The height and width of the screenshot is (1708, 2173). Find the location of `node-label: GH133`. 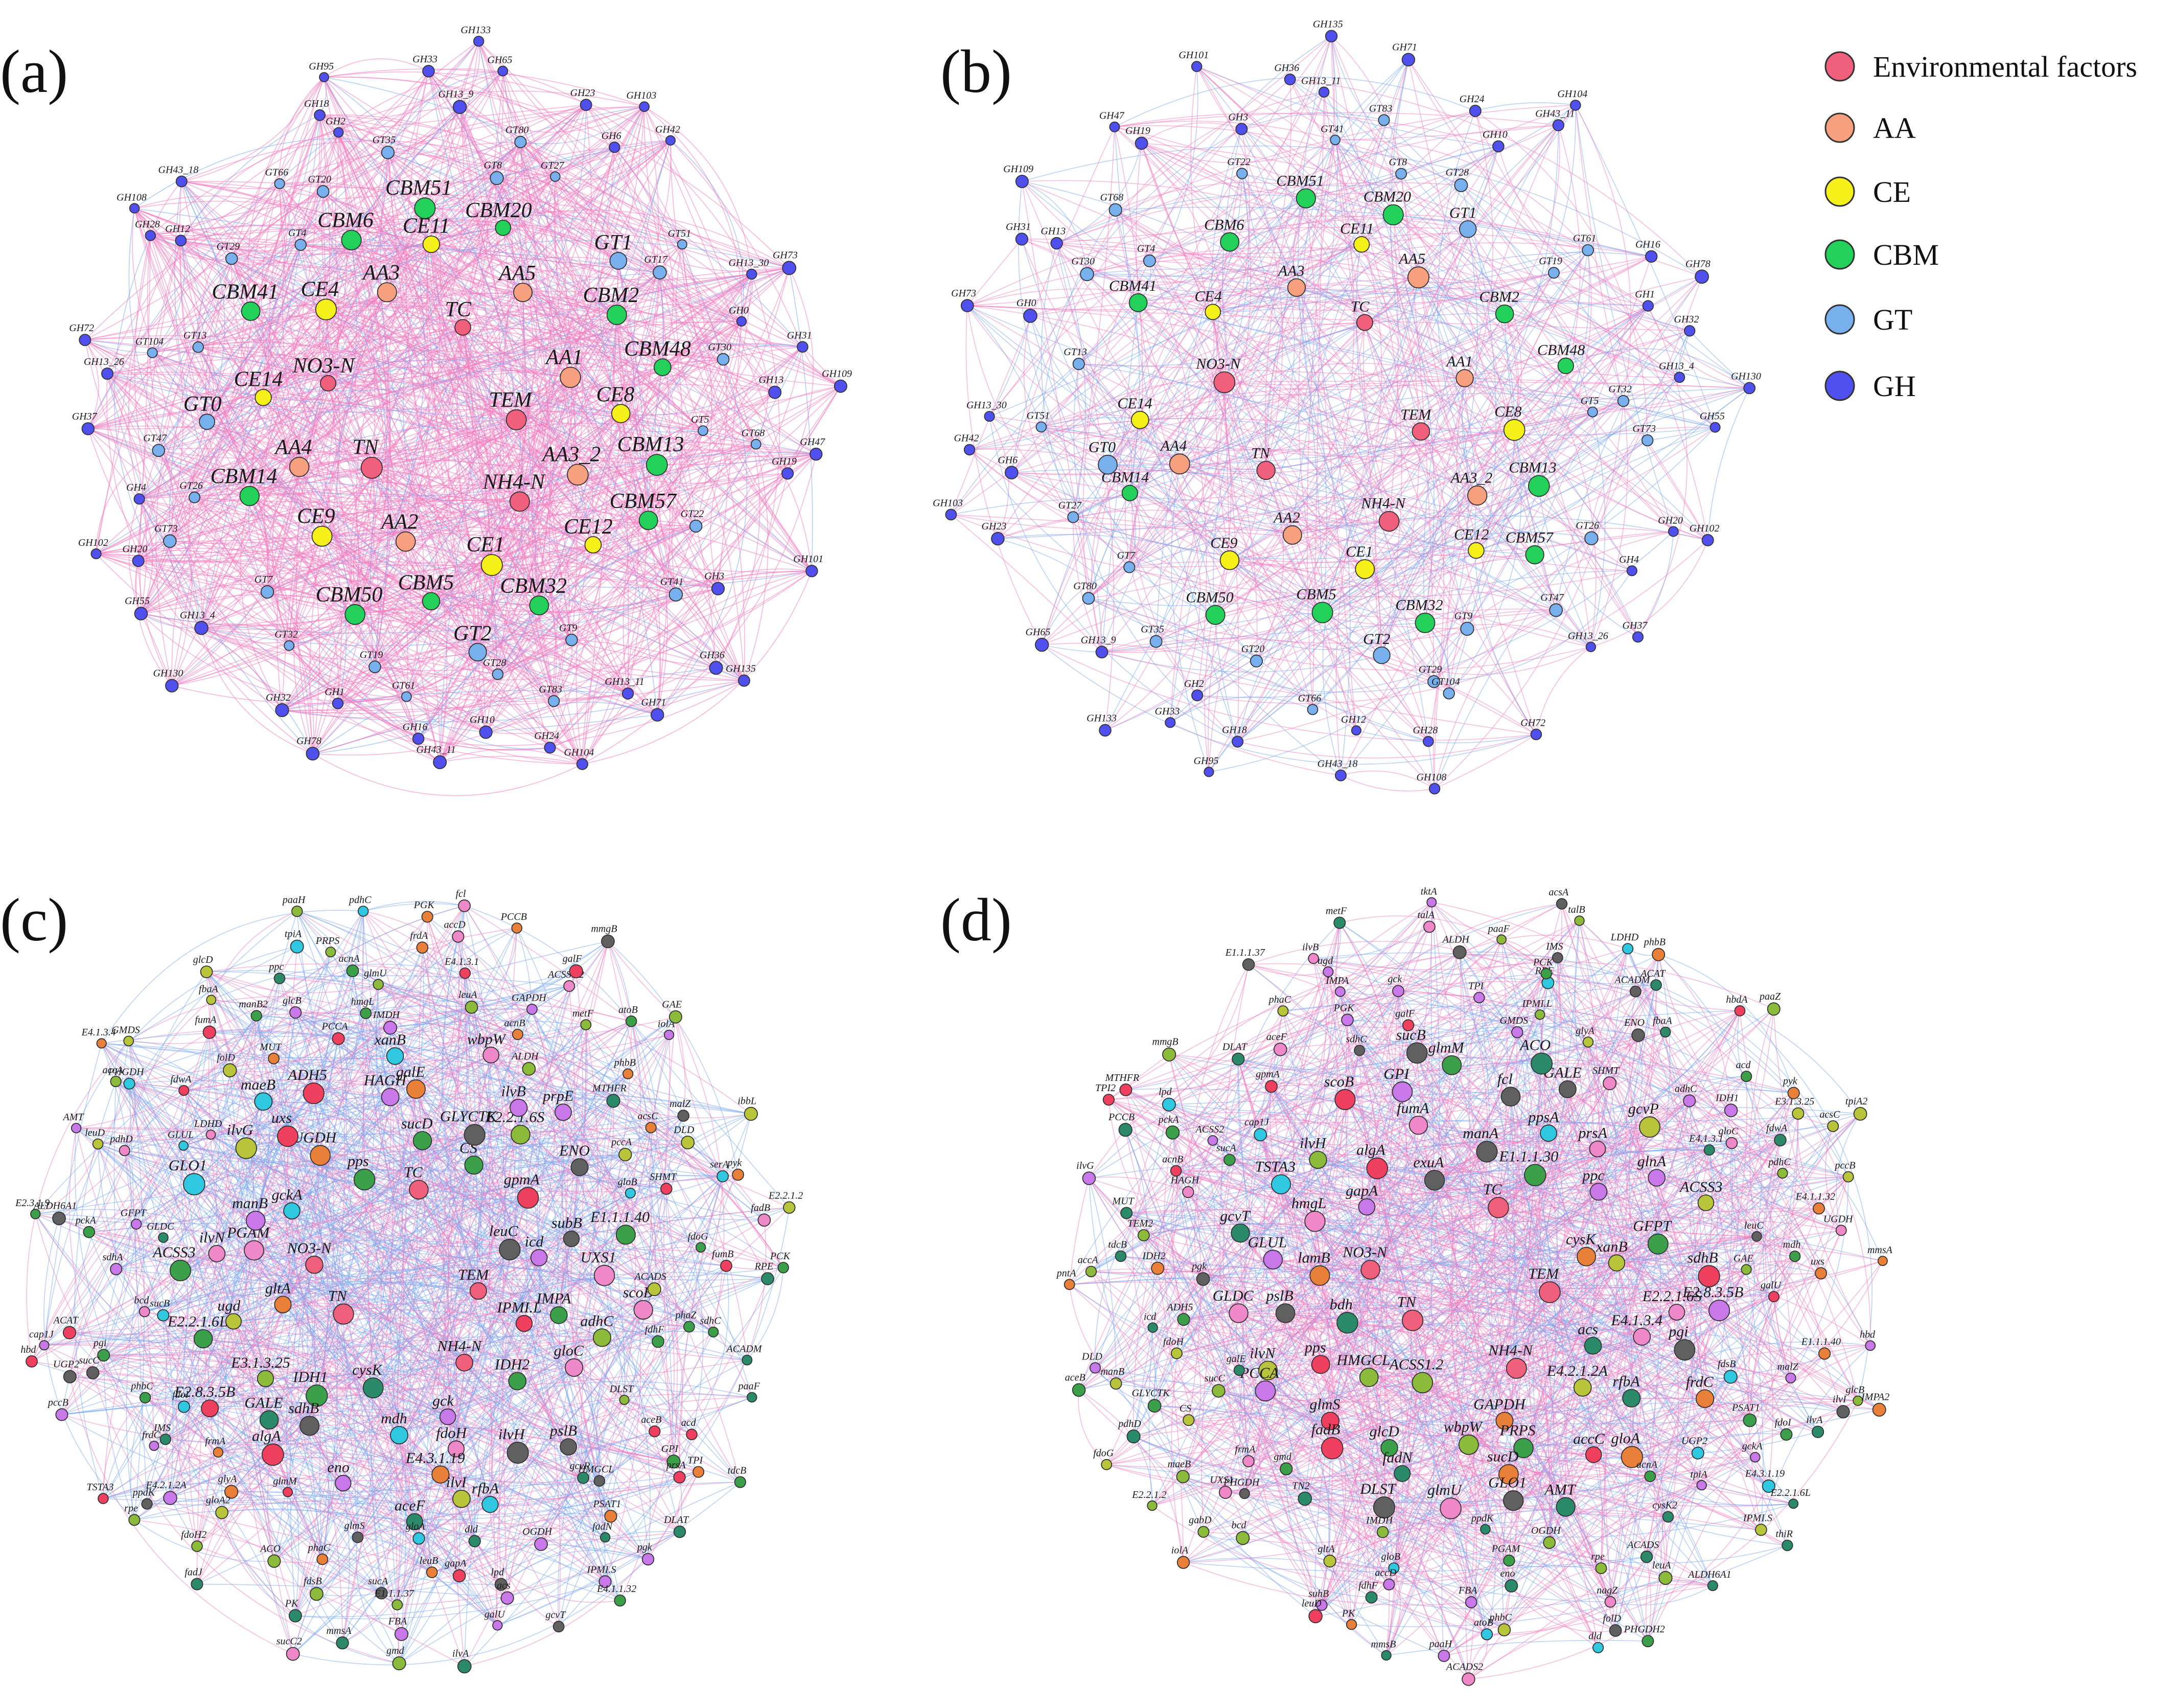

node-label: GH133 is located at coordinates (1101, 719).